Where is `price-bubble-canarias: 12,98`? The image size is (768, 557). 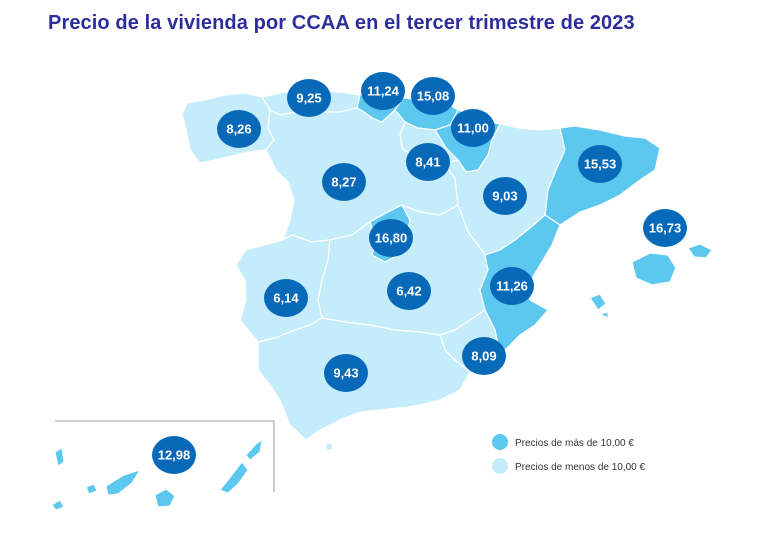 price-bubble-canarias: 12,98 is located at coordinates (174, 455).